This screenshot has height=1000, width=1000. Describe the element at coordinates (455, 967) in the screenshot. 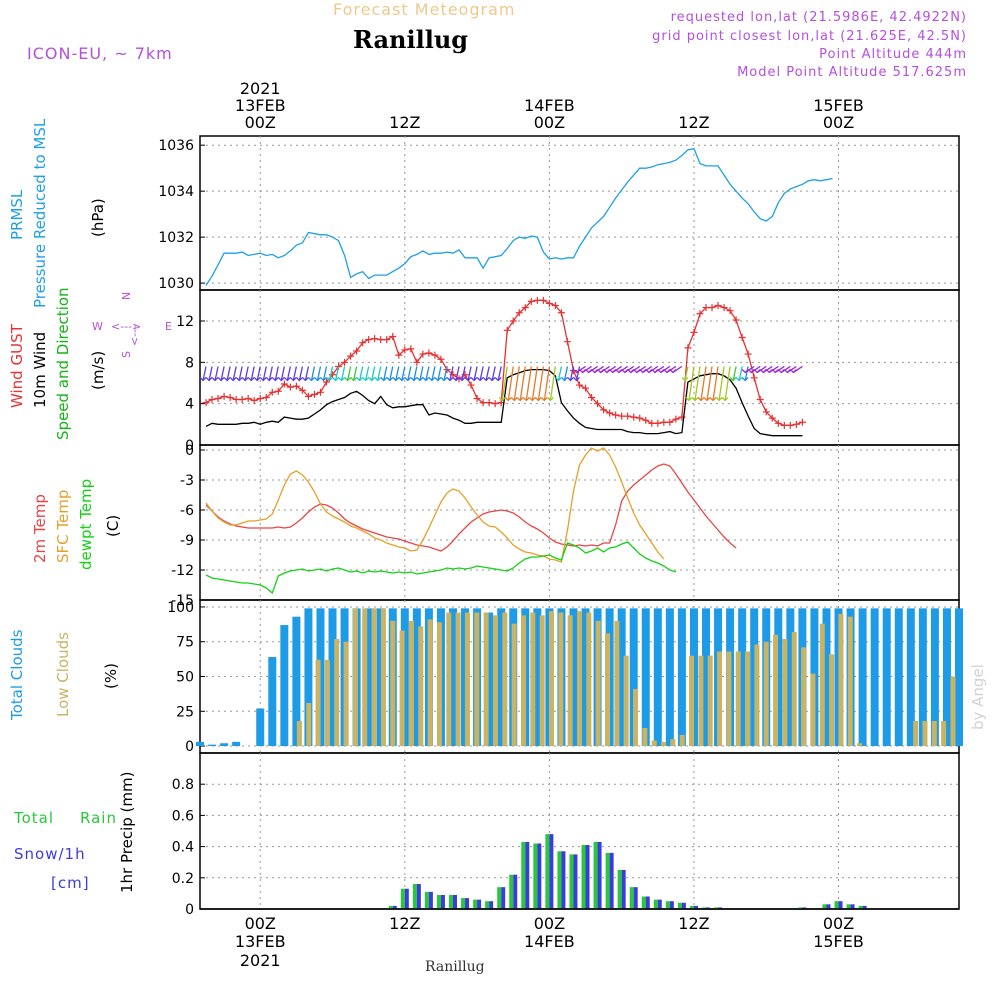

I see `footer-station: Ranillug` at that location.